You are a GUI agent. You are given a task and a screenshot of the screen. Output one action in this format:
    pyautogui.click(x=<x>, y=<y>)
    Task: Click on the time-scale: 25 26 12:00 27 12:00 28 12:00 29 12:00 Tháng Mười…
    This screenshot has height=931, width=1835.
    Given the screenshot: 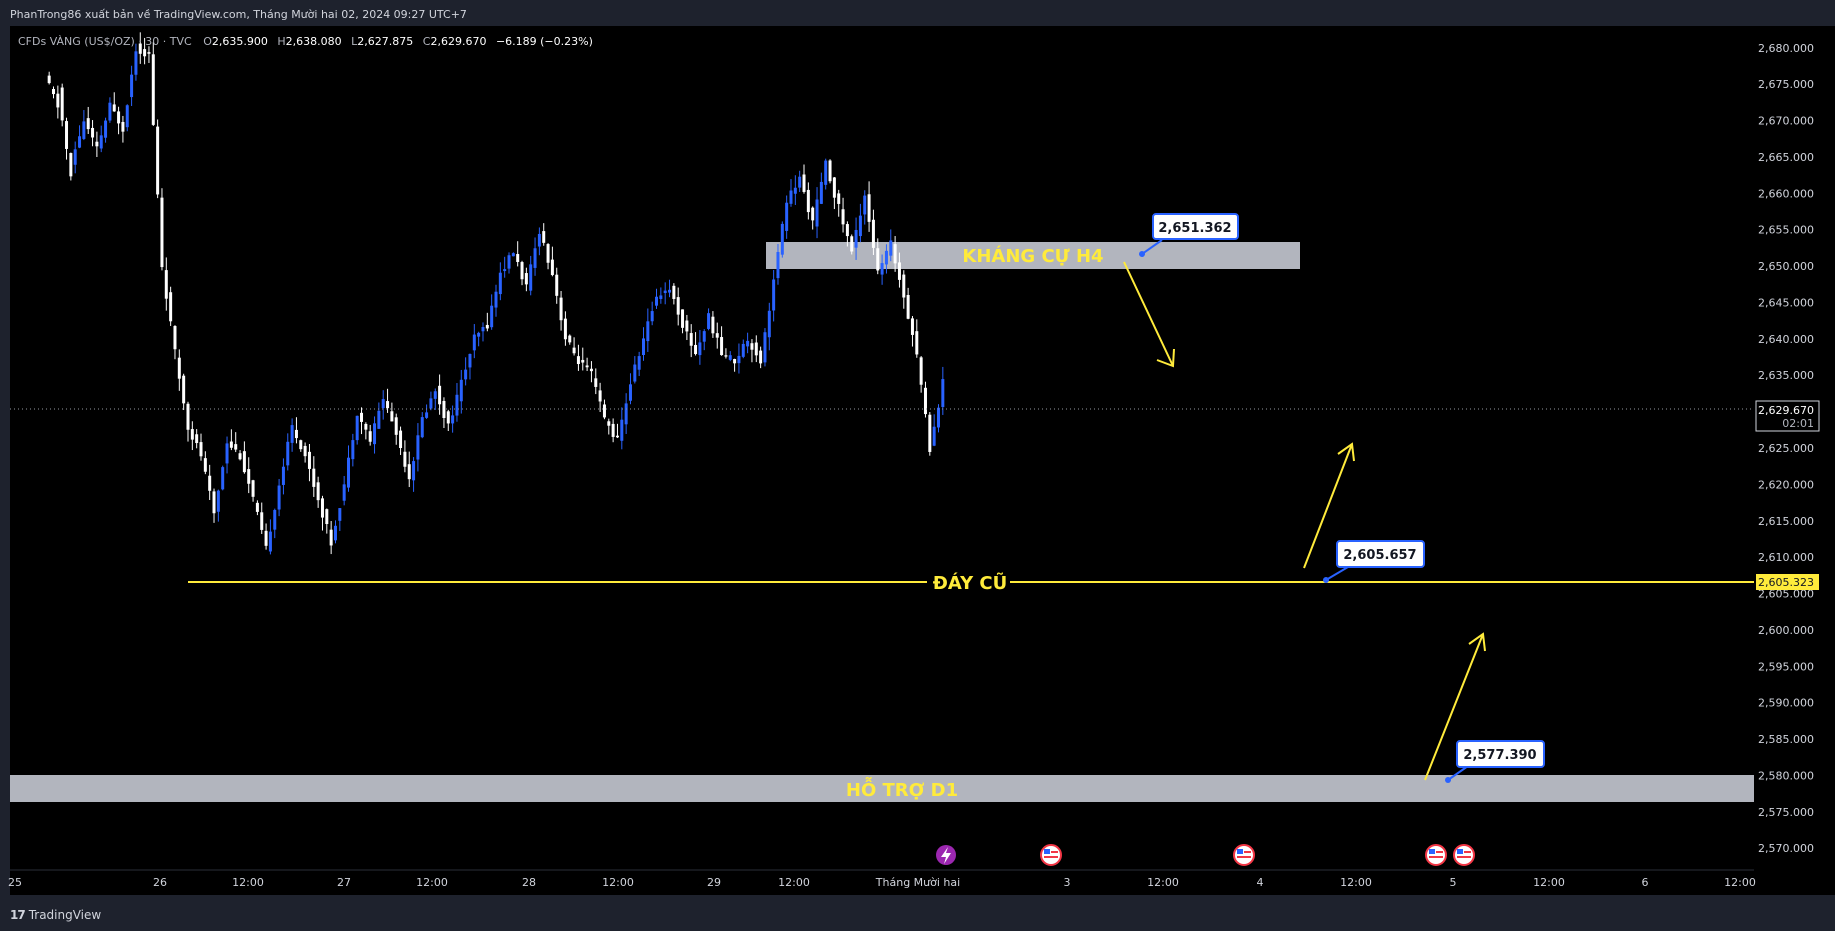 What is the action you would take?
    pyautogui.click(x=882, y=882)
    